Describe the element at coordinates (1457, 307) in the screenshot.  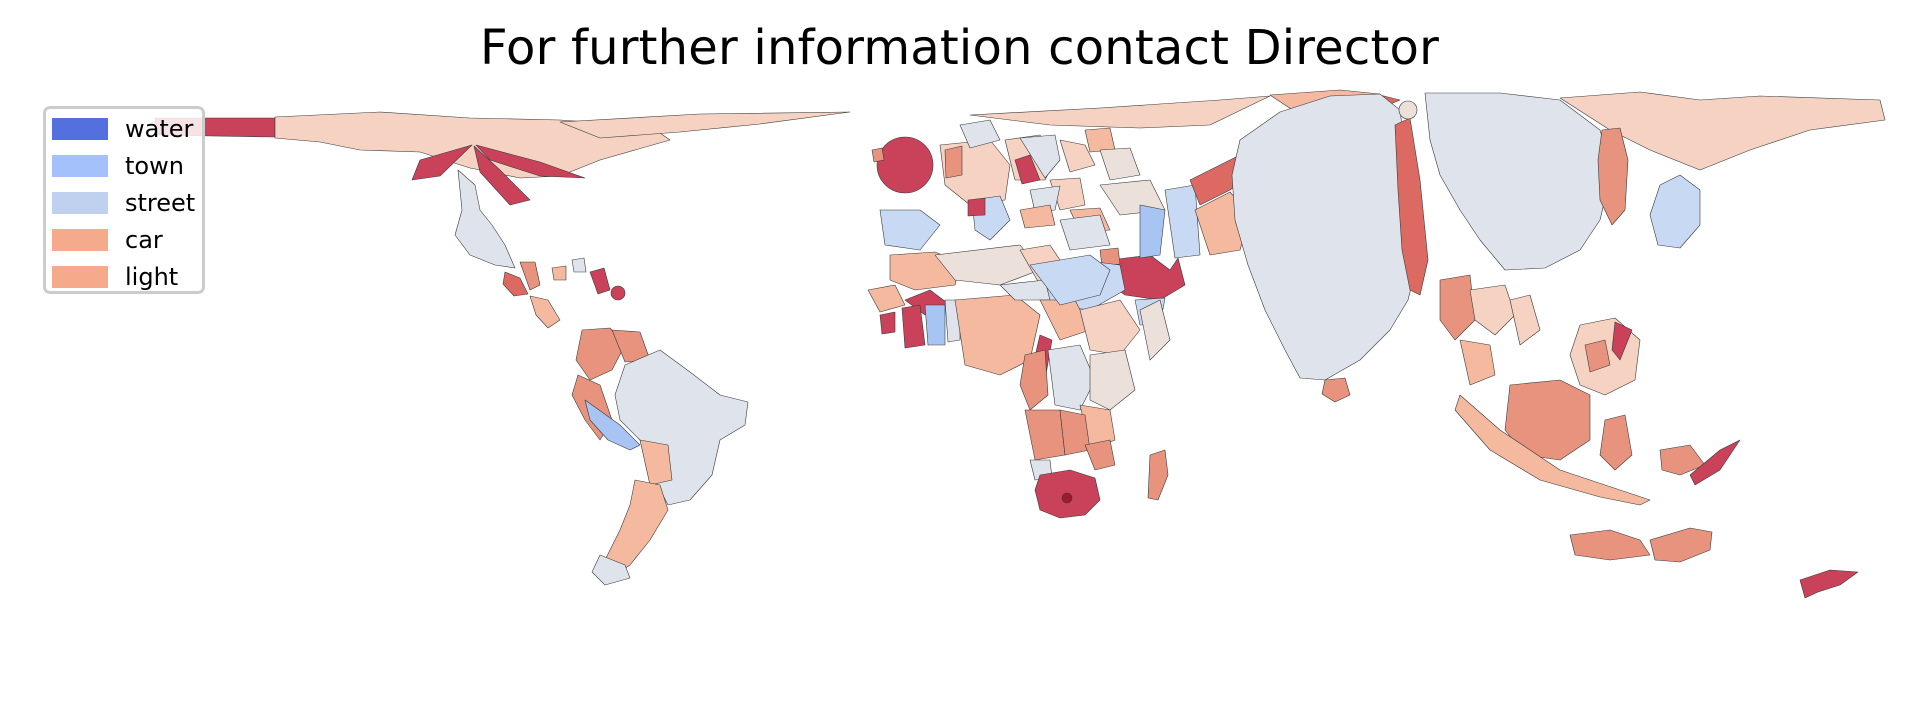
I see `region-myanmar` at that location.